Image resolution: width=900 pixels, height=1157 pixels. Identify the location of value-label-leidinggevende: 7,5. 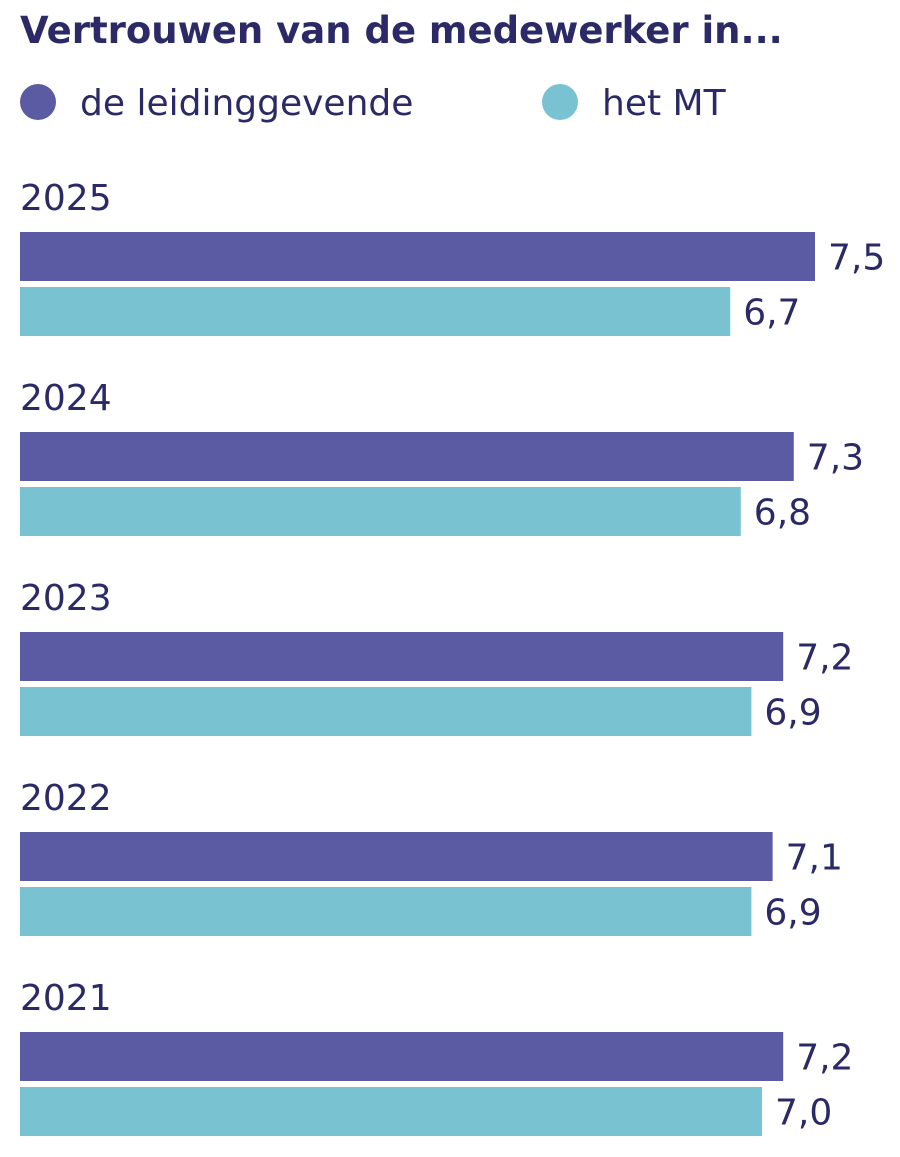
(856, 258).